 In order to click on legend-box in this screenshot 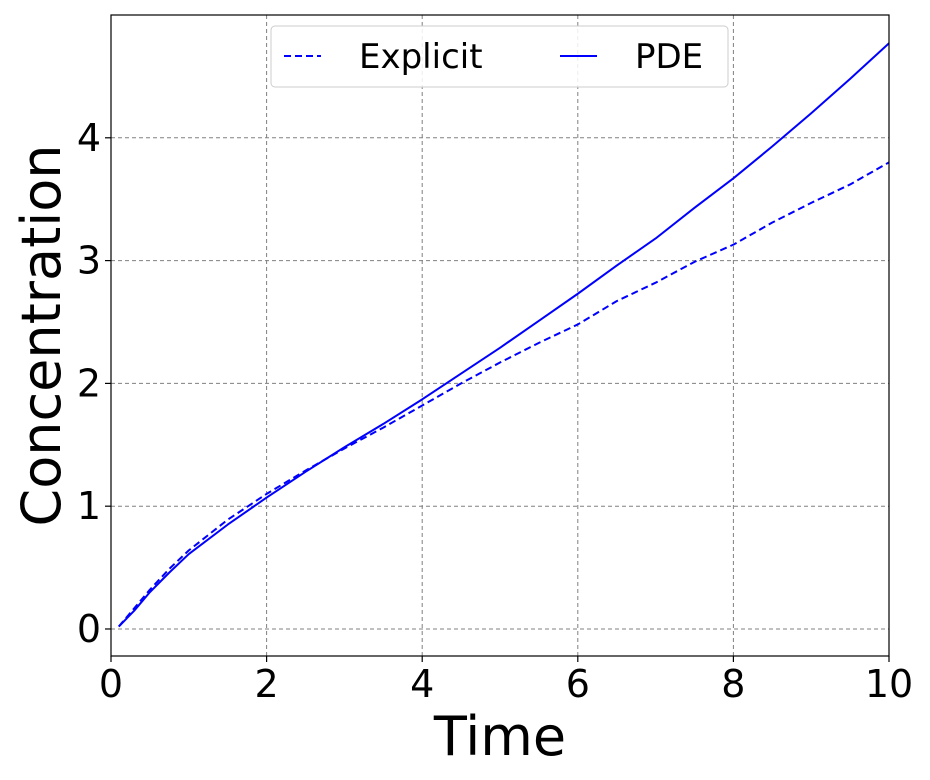, I will do `click(499, 56)`.